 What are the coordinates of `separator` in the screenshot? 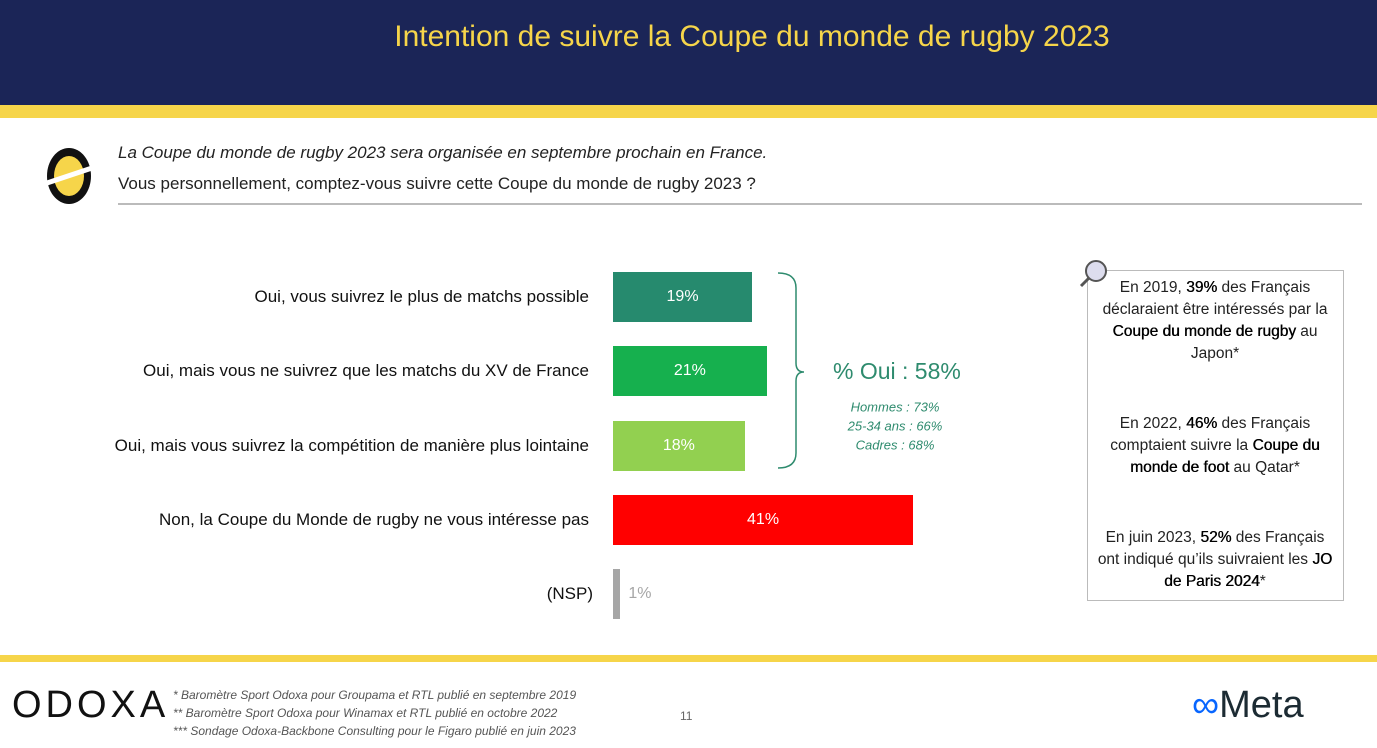 It's located at (740, 204).